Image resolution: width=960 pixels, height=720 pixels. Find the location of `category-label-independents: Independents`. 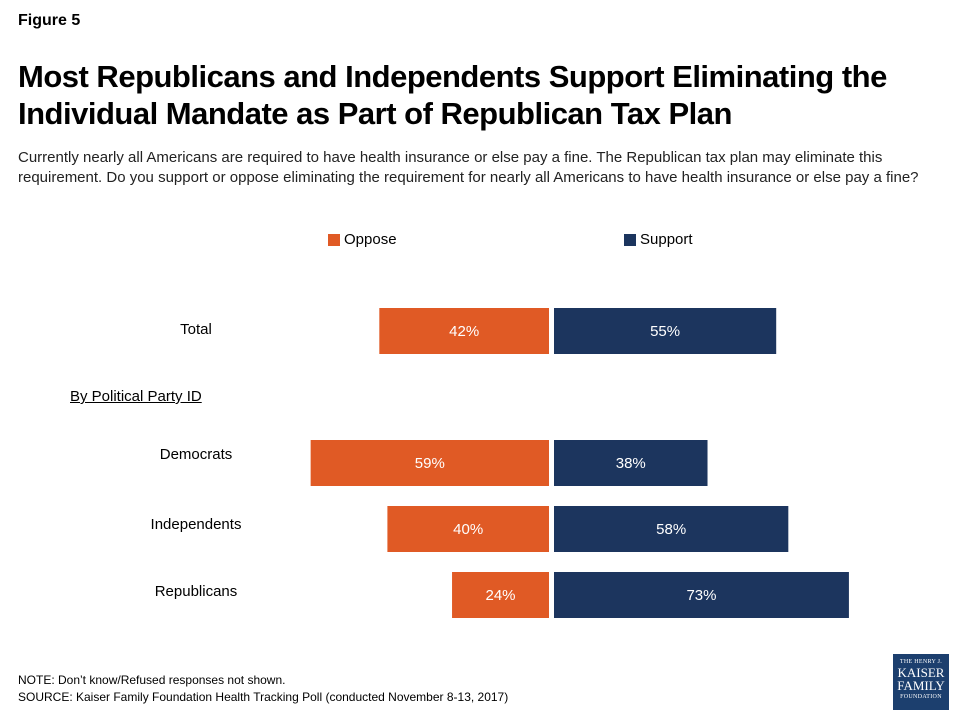

category-label-independents: Independents is located at coordinates (196, 524).